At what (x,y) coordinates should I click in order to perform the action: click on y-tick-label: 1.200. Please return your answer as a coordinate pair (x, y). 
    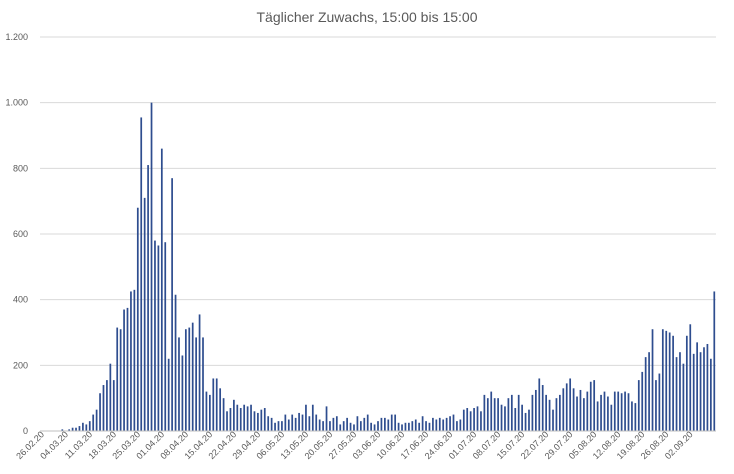
    Looking at the image, I should click on (16, 37).